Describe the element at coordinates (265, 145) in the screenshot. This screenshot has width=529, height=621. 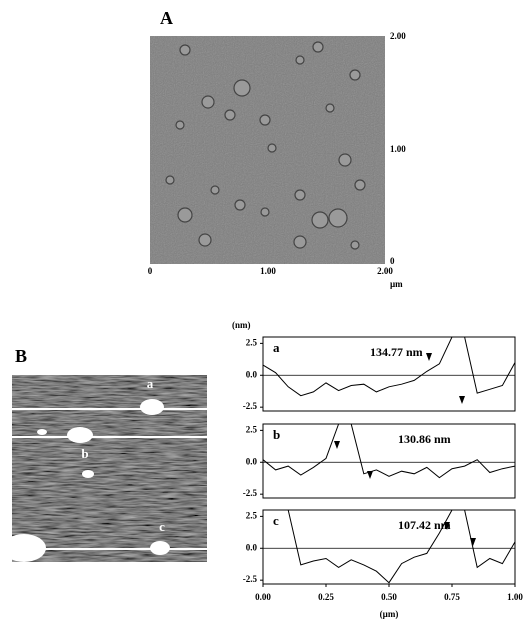
I see `particles` at that location.